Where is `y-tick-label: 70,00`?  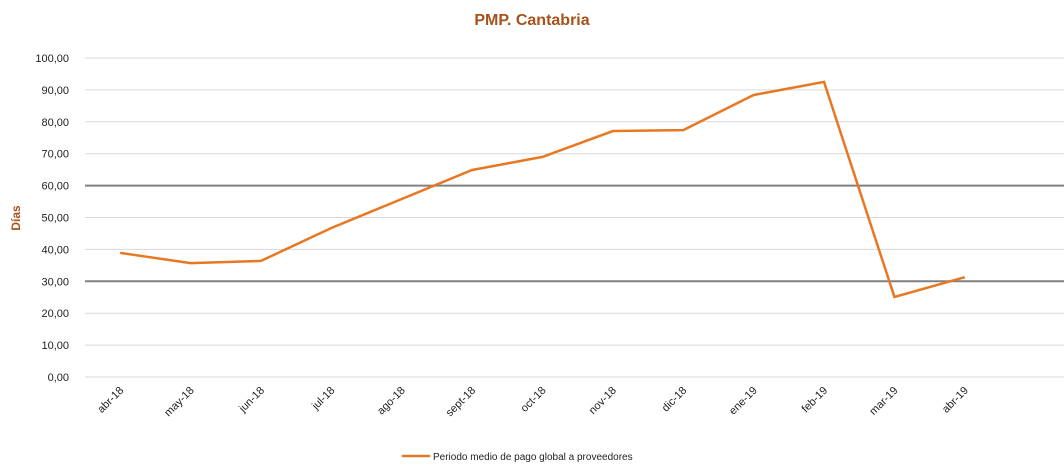
y-tick-label: 70,00 is located at coordinates (55, 155).